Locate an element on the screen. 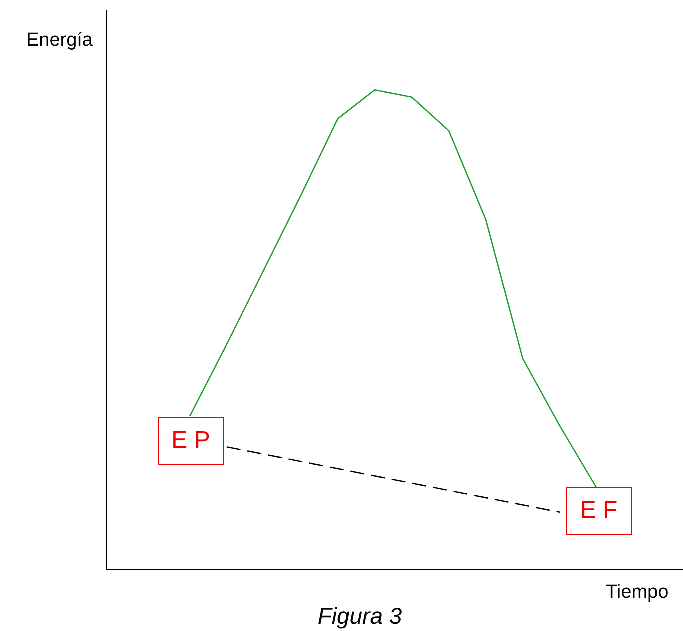 This screenshot has height=631, width=683. text: Figura 3 is located at coordinates (360, 616).